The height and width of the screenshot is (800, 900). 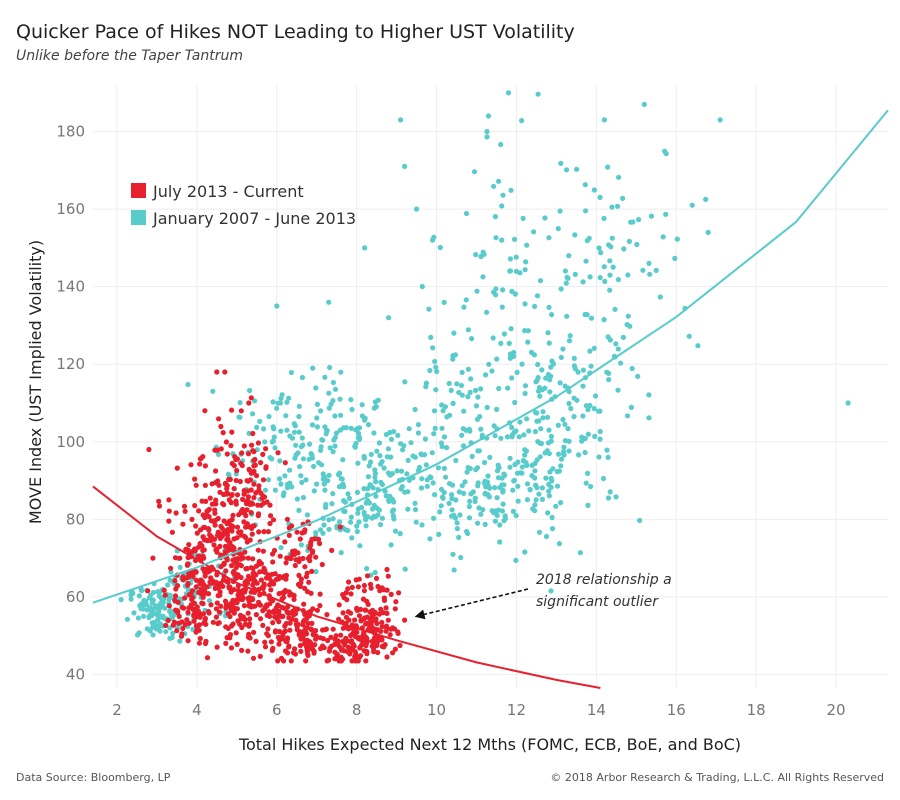 What do you see at coordinates (70, 287) in the screenshot?
I see `y-tick-label: 140` at bounding box center [70, 287].